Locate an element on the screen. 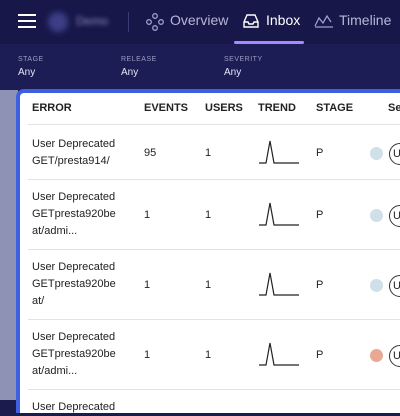  error-text: GET/presta914/ is located at coordinates (71, 161).